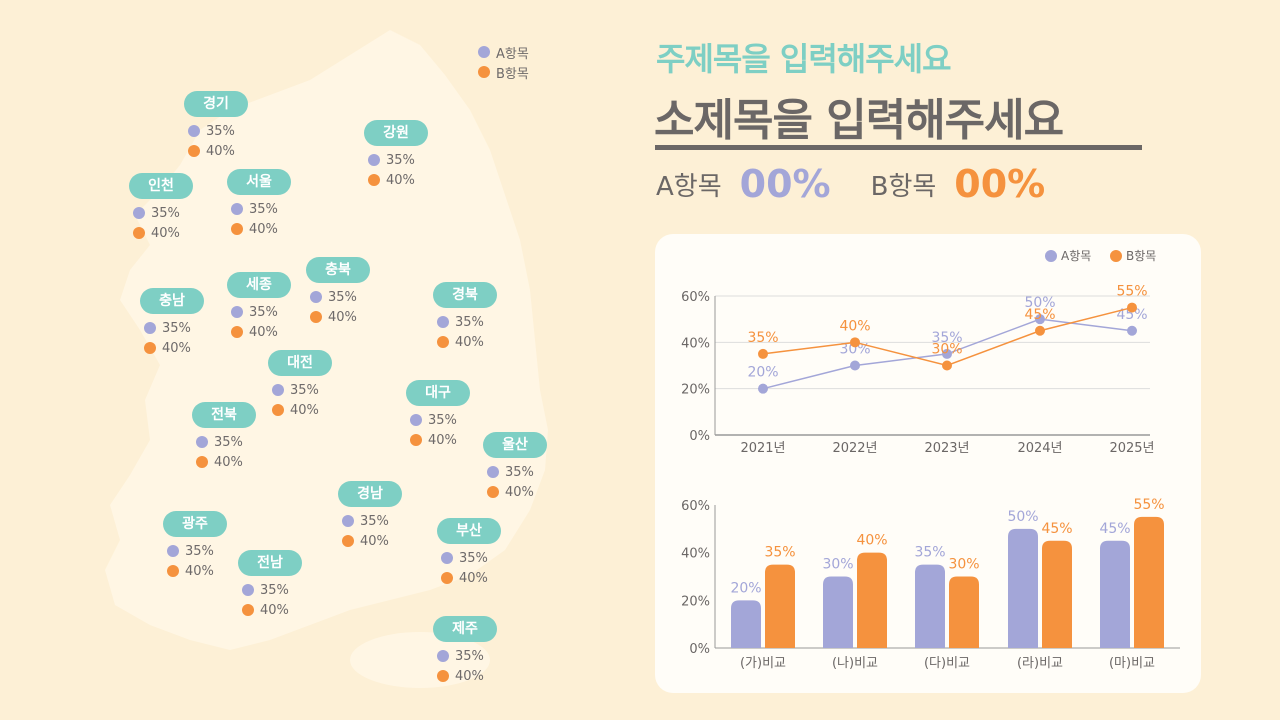 This screenshot has width=1280, height=720. What do you see at coordinates (484, 52) in the screenshot?
I see `legend-a-dot` at bounding box center [484, 52].